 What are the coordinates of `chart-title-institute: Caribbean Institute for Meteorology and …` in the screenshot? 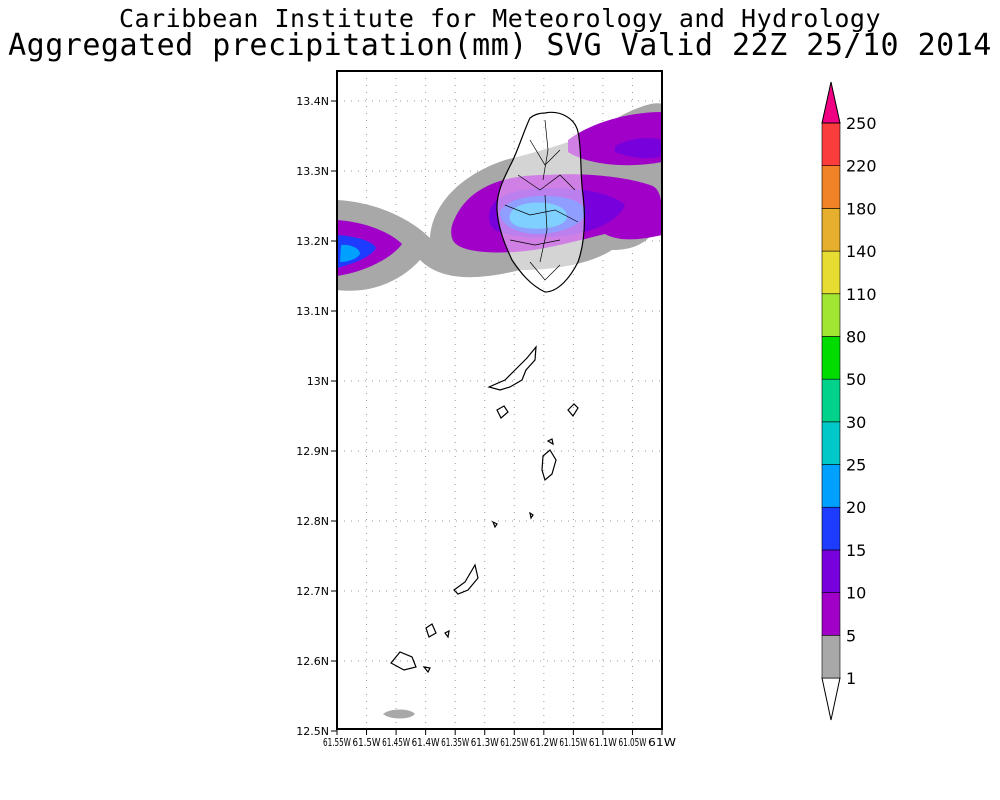 It's located at (499, 18).